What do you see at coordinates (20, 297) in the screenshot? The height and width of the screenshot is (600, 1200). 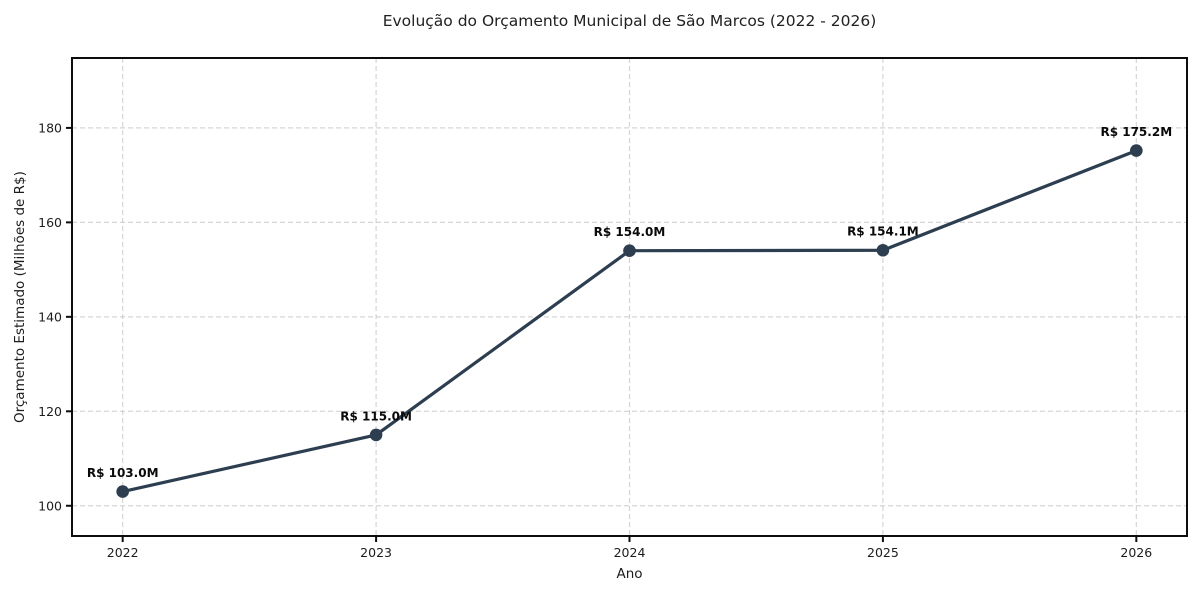 I see `y-axis-label: Orçamento Estimado (Milhões de R$)` at bounding box center [20, 297].